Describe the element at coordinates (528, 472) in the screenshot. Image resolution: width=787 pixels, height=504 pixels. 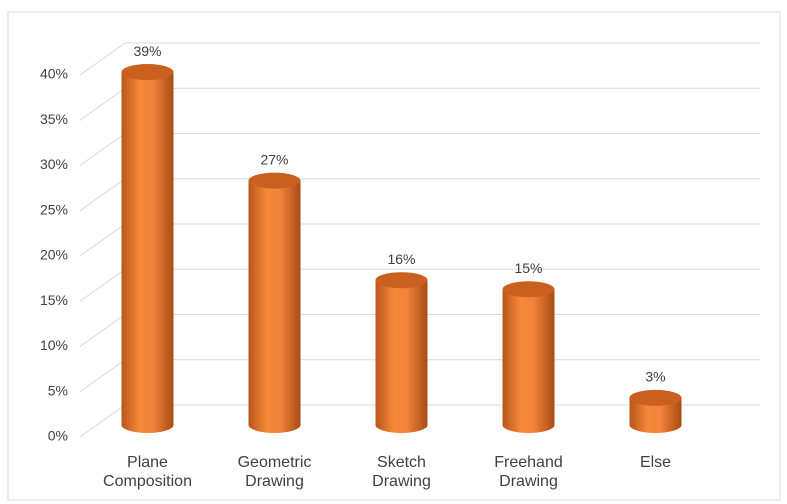
I see `x-tick-label: Freehand Drawing` at that location.